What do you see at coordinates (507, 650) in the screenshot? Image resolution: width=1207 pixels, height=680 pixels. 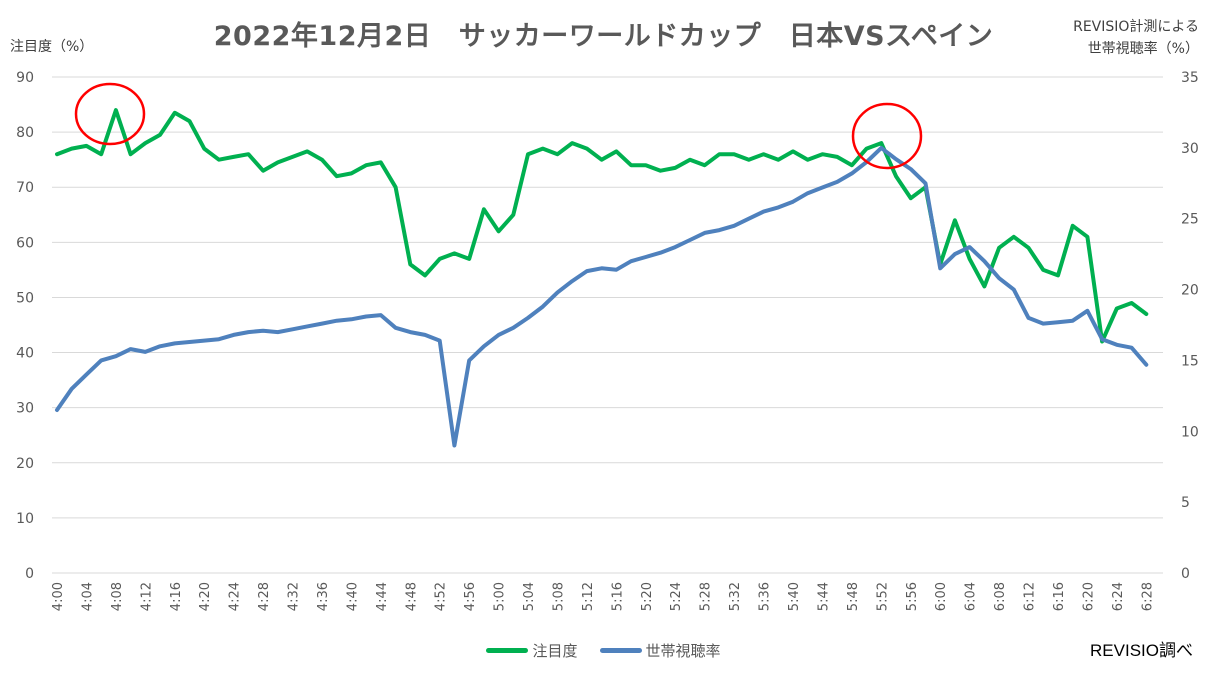 I see `legend-swatch-attention` at bounding box center [507, 650].